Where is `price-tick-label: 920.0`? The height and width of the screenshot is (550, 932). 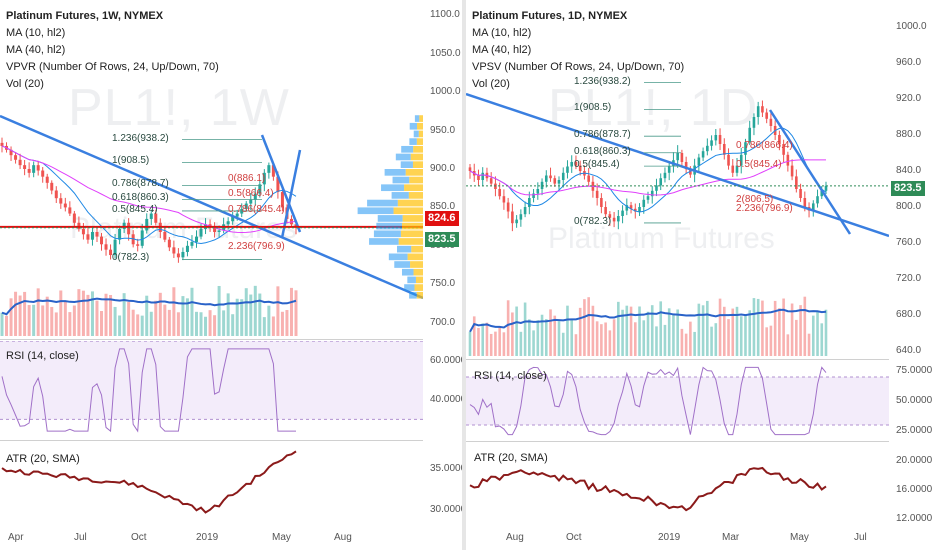 price-tick-label: 920.0 is located at coordinates (909, 98).